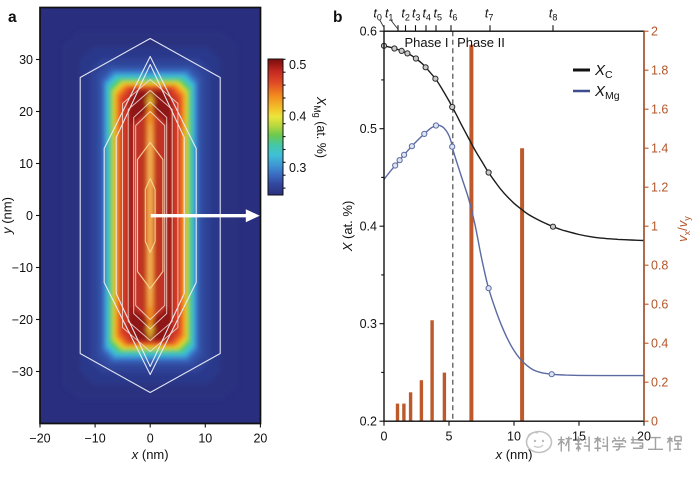 The image size is (700, 478). Describe the element at coordinates (22, 372) in the screenshot. I see `svg-text: −30` at that location.